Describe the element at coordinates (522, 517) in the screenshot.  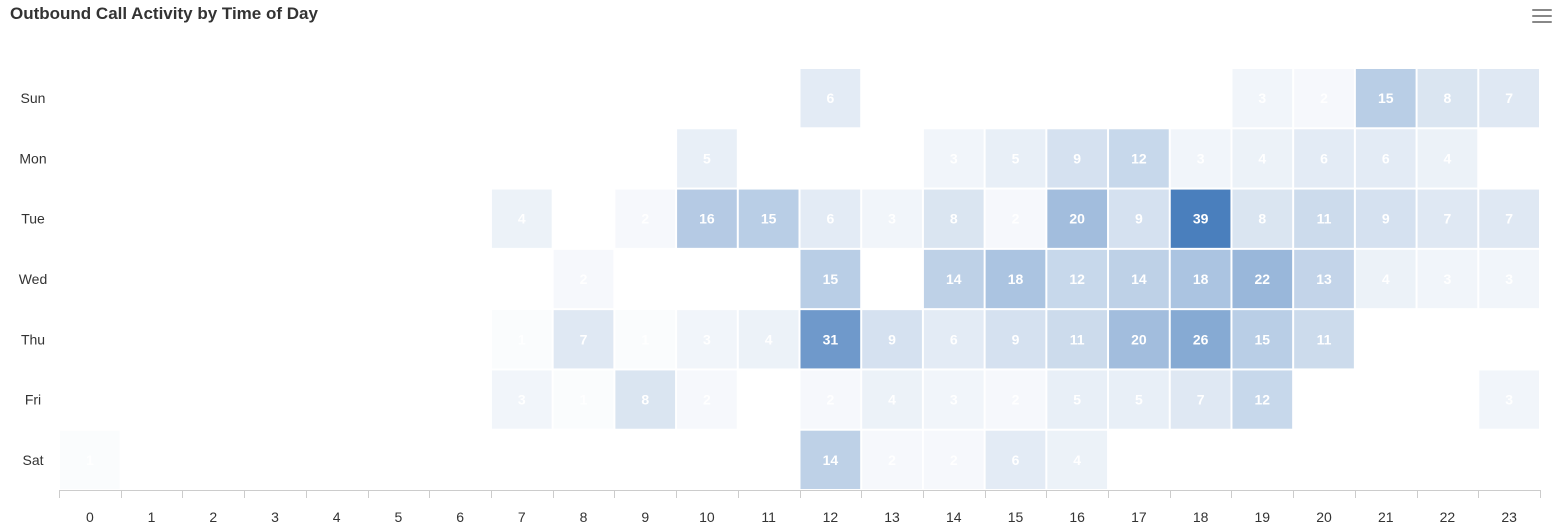
I see `x-axis-tick-label: 7` at that location.